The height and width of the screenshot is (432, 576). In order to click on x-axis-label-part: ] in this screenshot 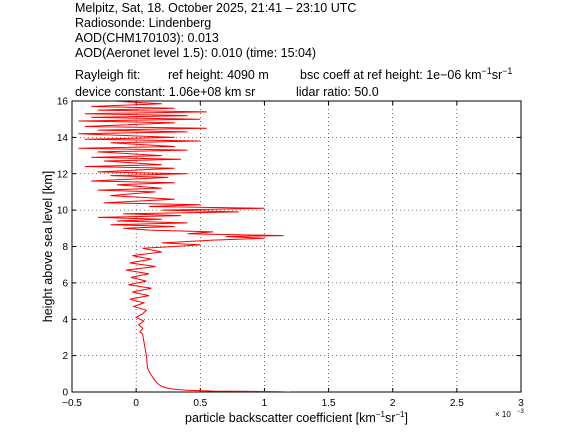, I will do `click(406, 418)`.